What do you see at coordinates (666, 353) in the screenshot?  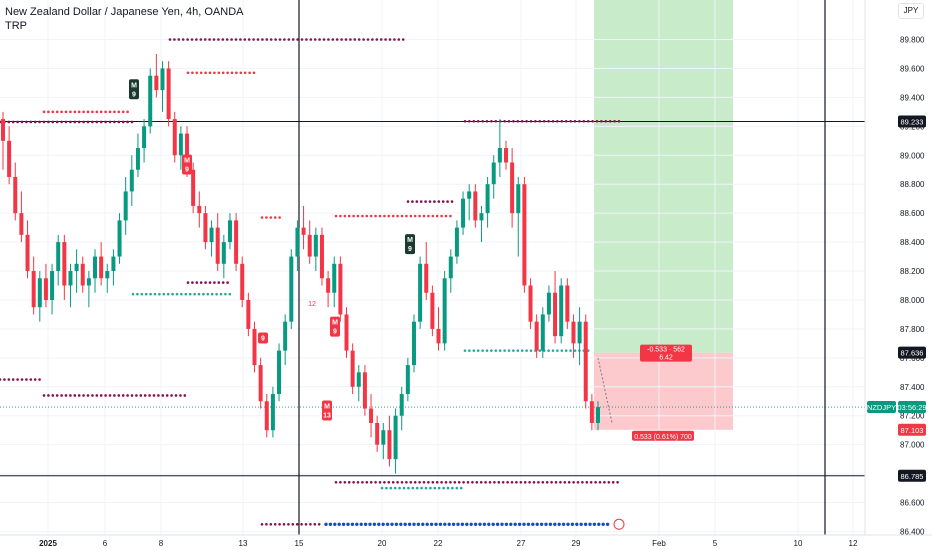 I see `position-top-label-box` at bounding box center [666, 353].